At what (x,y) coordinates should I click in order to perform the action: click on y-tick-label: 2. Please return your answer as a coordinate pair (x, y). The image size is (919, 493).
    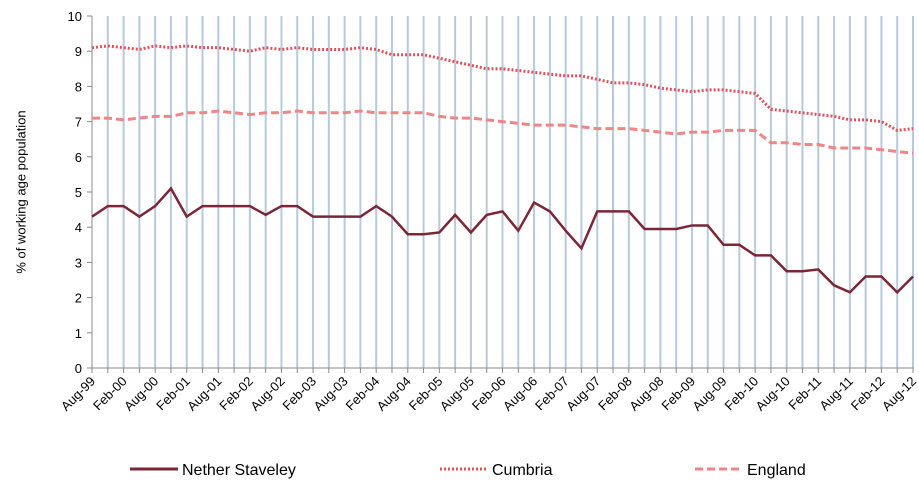
    Looking at the image, I should click on (78, 298).